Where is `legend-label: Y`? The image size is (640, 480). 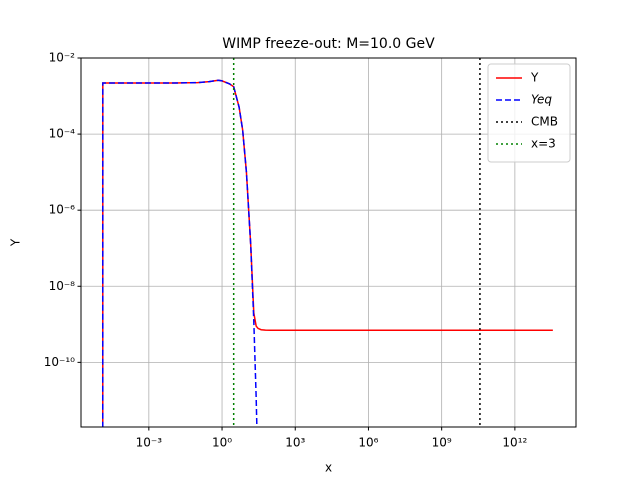 legend-label: Y is located at coordinates (534, 78).